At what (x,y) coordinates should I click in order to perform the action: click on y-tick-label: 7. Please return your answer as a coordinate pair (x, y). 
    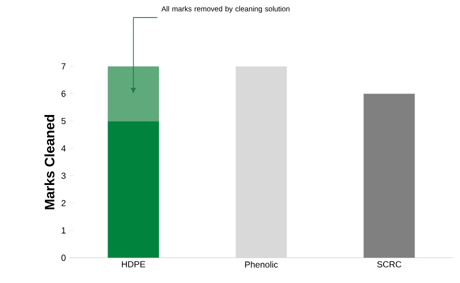
    Looking at the image, I should click on (64, 66).